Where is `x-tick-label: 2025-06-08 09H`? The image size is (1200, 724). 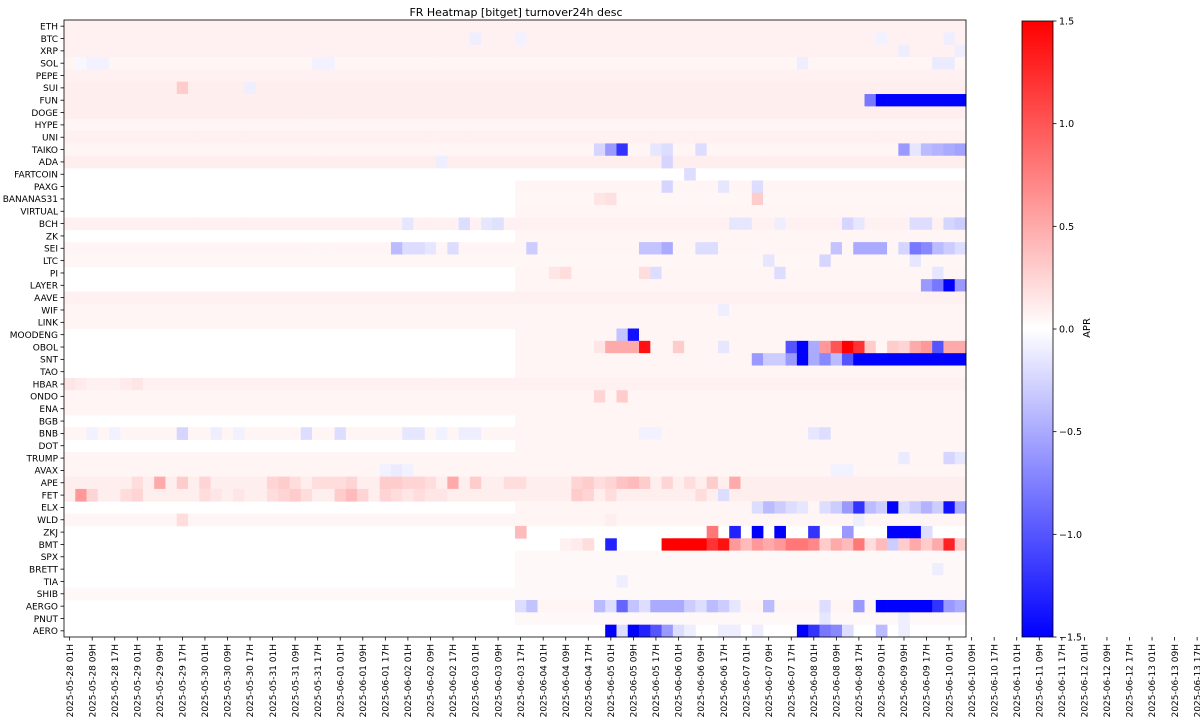
x-tick-label: 2025-06-08 09H is located at coordinates (838, 680).